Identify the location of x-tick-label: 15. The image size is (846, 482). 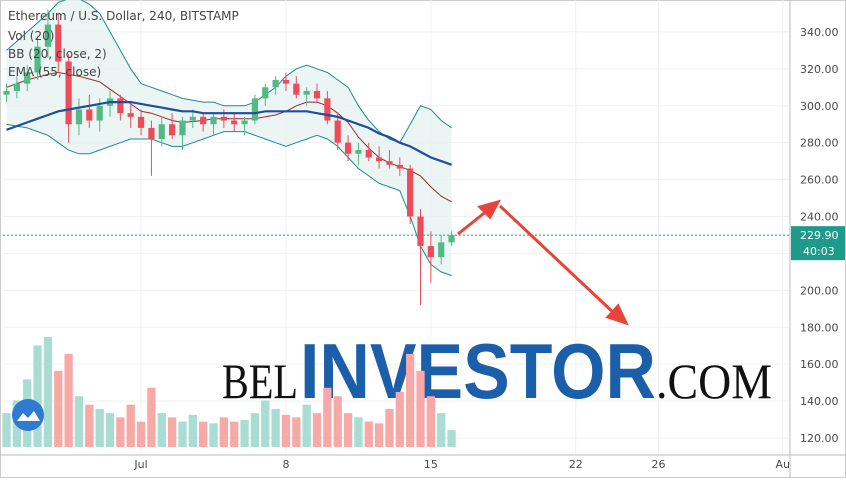
(431, 464).